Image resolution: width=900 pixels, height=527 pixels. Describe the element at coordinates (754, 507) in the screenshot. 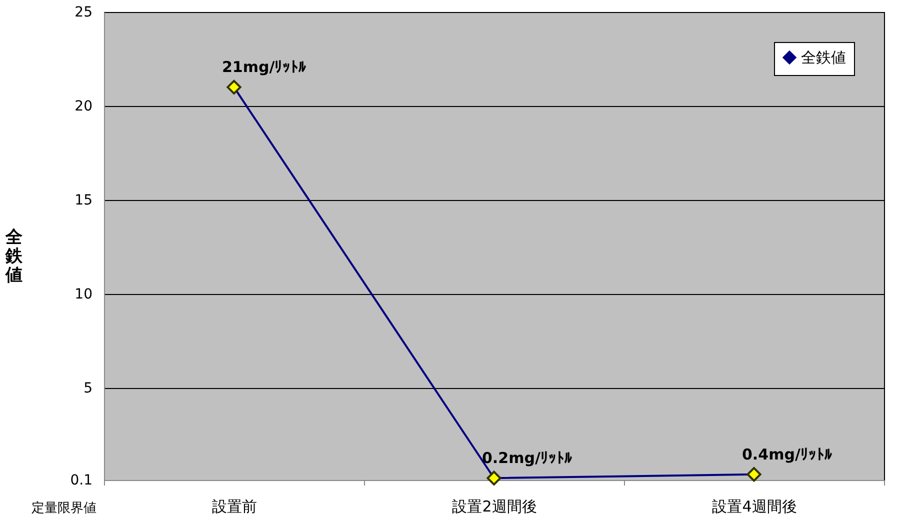

I see `x-tick-label: 設置4週間後` at that location.